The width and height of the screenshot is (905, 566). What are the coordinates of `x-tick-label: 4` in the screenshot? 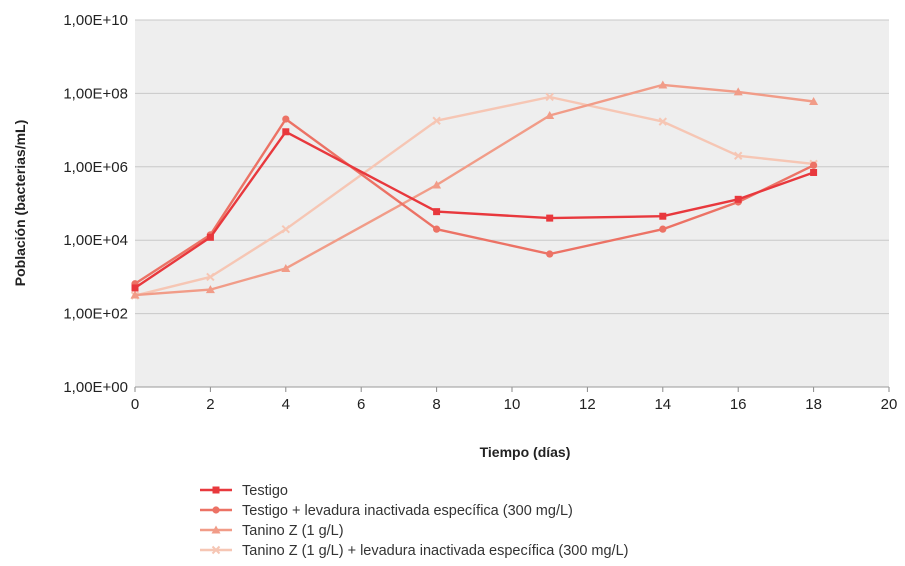 It's located at (286, 404).